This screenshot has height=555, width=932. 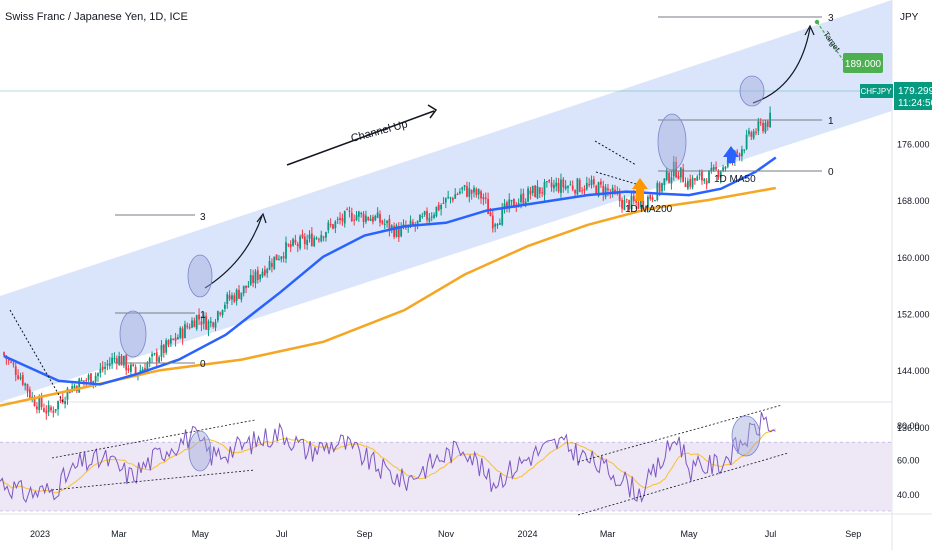 I want to click on rsi-ma-line, so click(x=388, y=461).